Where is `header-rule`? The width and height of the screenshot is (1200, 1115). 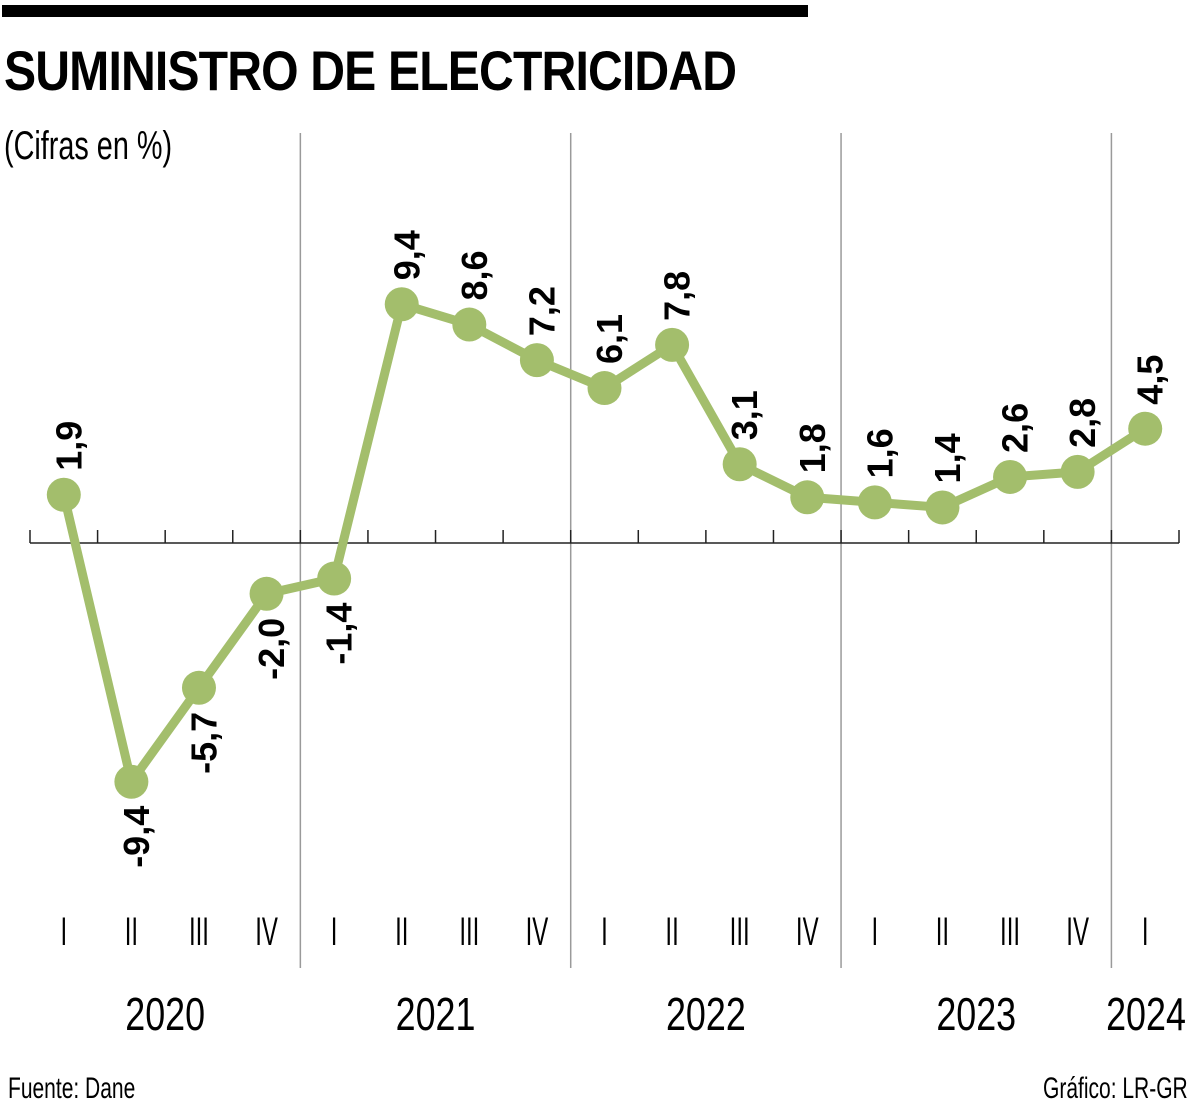 header-rule is located at coordinates (405, 11).